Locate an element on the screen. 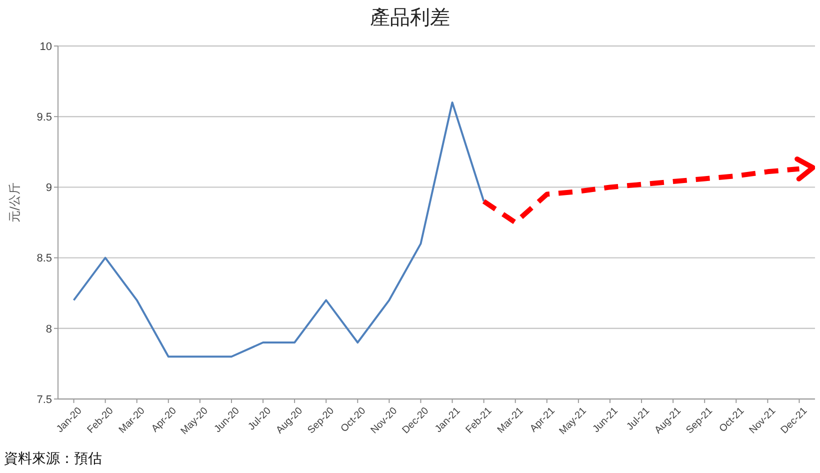  y-axis-title: 元/公斤 is located at coordinates (14, 202).